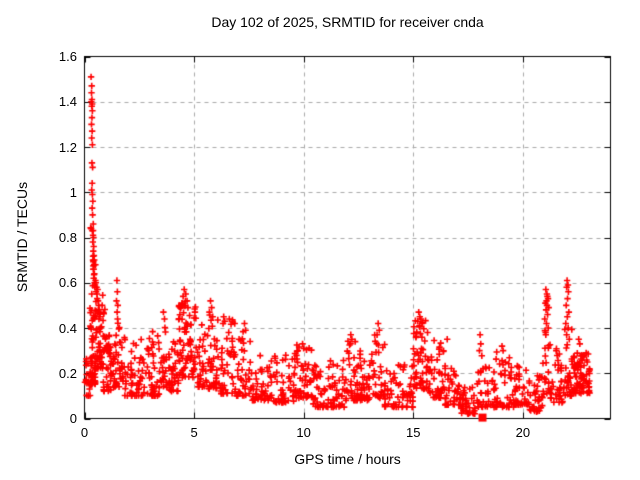 This screenshot has width=640, height=480. What do you see at coordinates (73, 418) in the screenshot?
I see `y-tick-label: 0` at bounding box center [73, 418].